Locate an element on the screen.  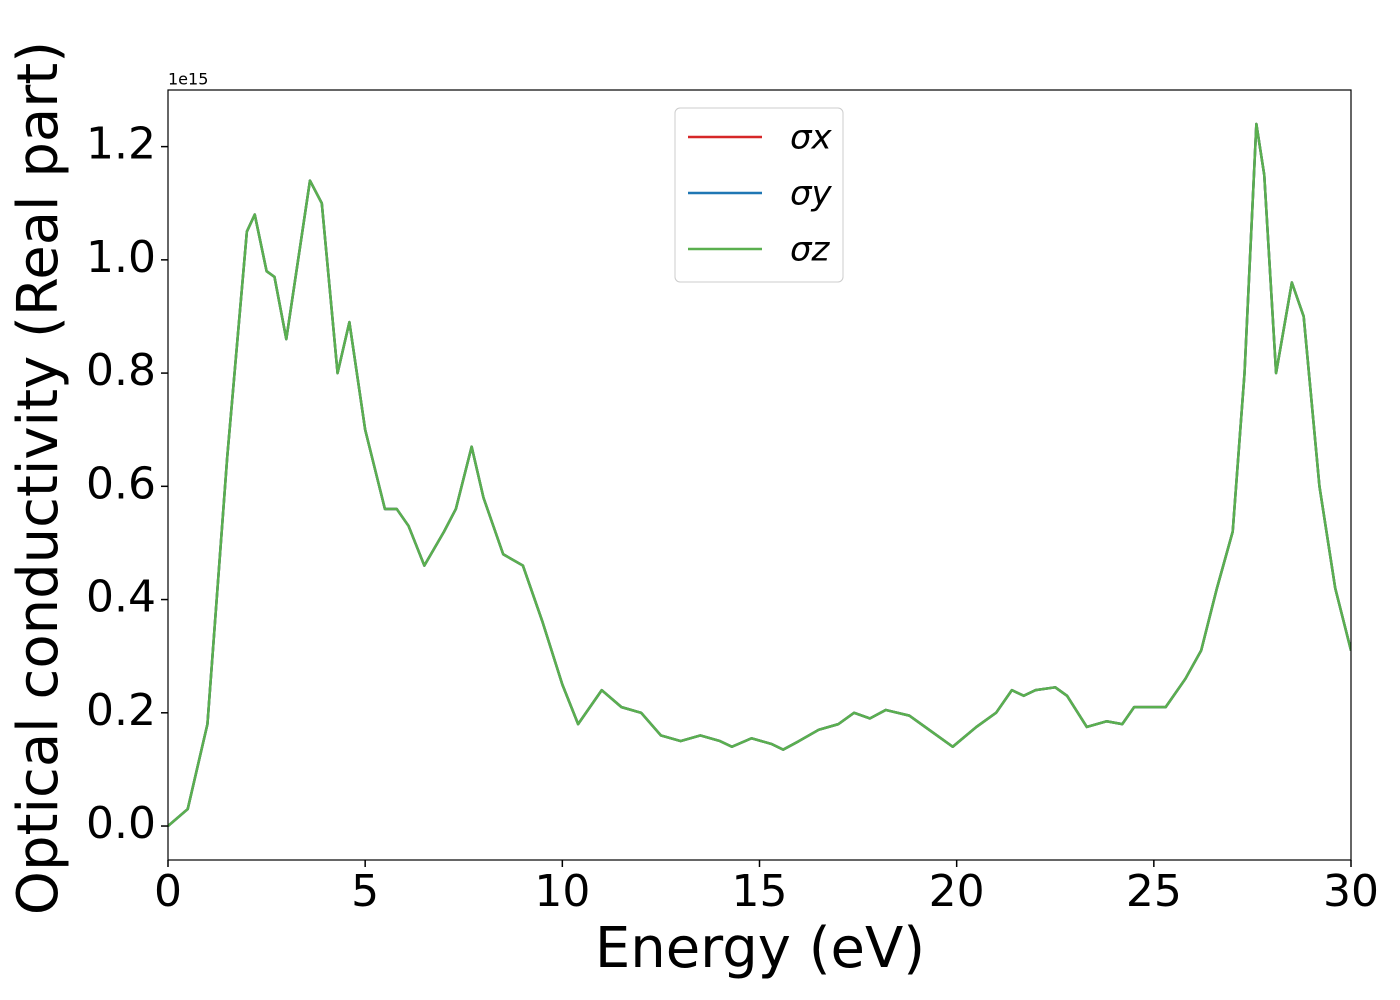
y-tick-label: 1.0 is located at coordinates (121, 257).